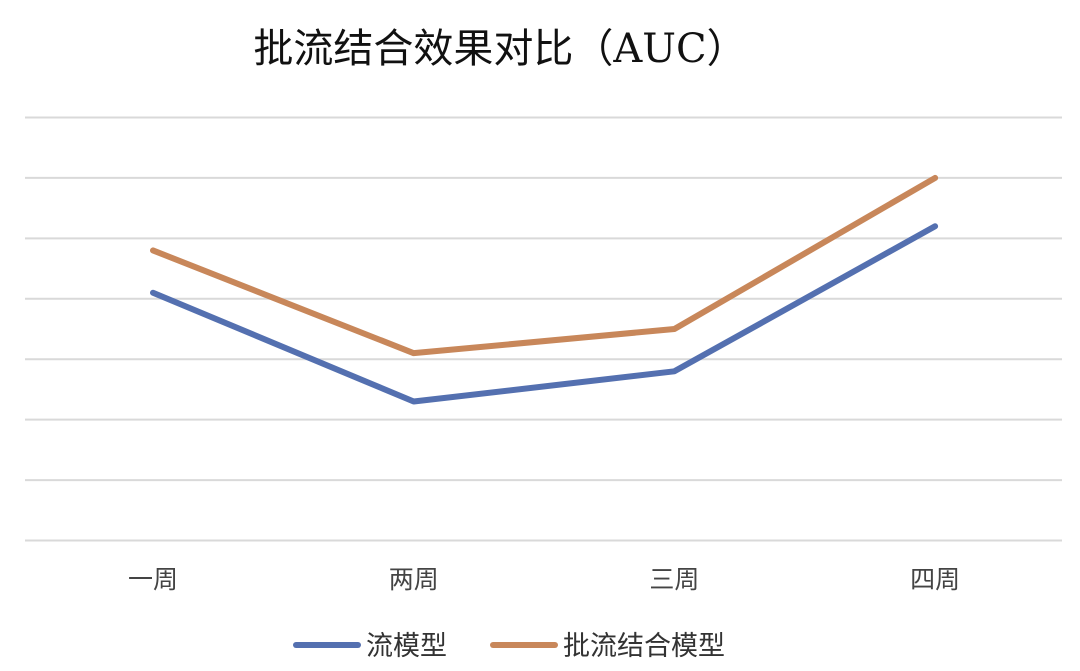 Image resolution: width=1080 pixels, height=671 pixels. What do you see at coordinates (644, 646) in the screenshot?
I see `legend-label-2: 批流结合模型` at bounding box center [644, 646].